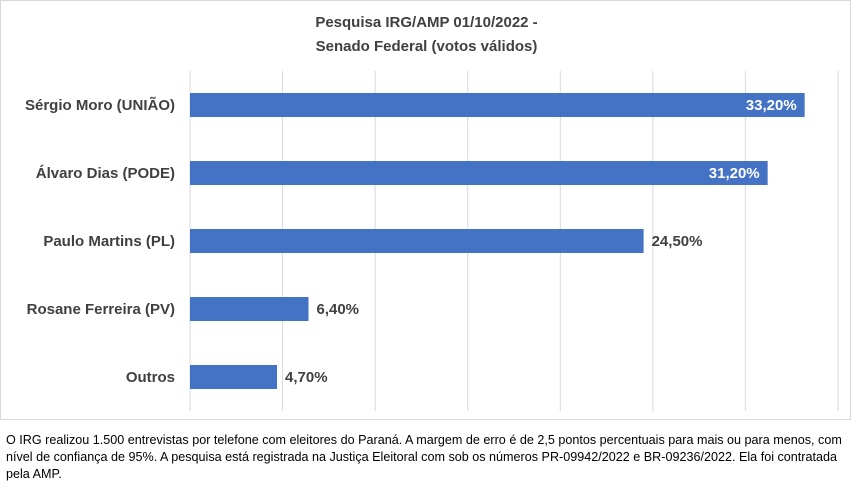  Describe the element at coordinates (426, 22) in the screenshot. I see `chart-title-line-1: Pesquisa IRG/AMP 01/10/2022 -` at that location.